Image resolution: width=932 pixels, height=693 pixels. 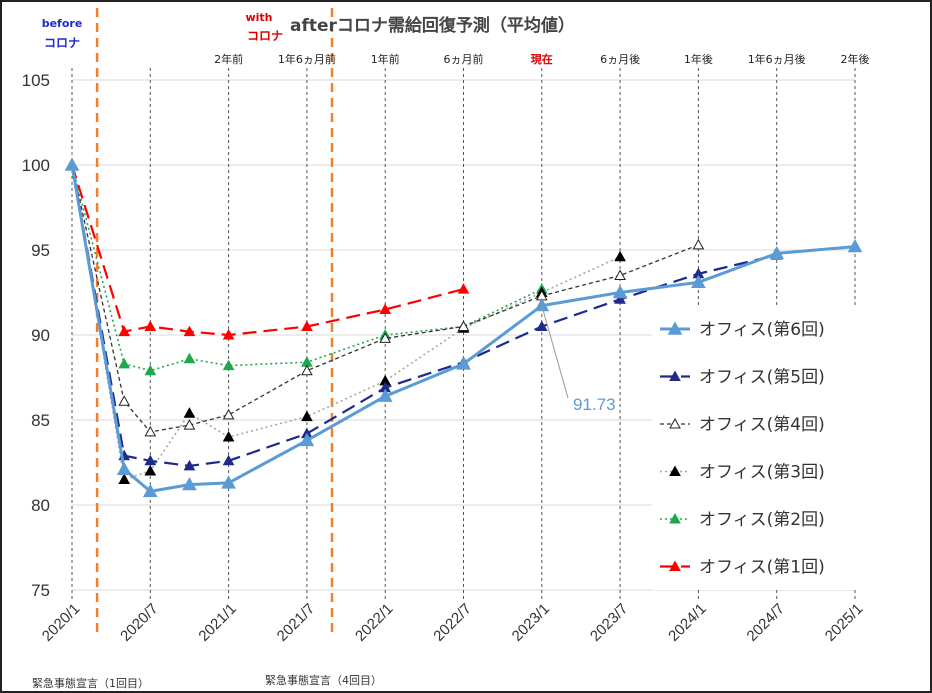 What do you see at coordinates (374, 622) in the screenshot?
I see `x-tick-label: 2022/1` at bounding box center [374, 622].